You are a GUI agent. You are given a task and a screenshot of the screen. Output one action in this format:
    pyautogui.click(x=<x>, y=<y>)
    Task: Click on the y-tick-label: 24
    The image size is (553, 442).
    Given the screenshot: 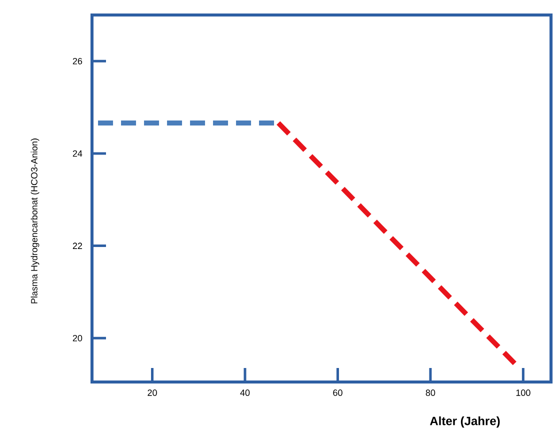 What is the action you would take?
    pyautogui.click(x=77, y=153)
    